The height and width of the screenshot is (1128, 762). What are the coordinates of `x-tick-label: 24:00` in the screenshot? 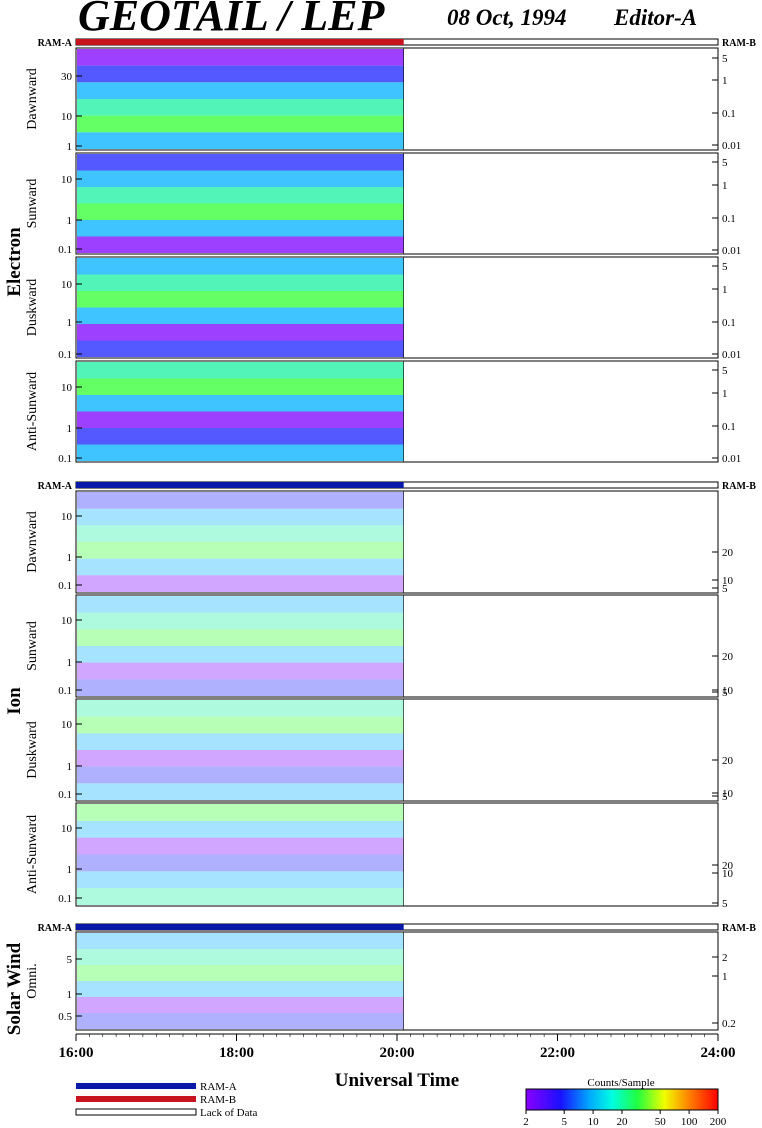 It's located at (718, 1053).